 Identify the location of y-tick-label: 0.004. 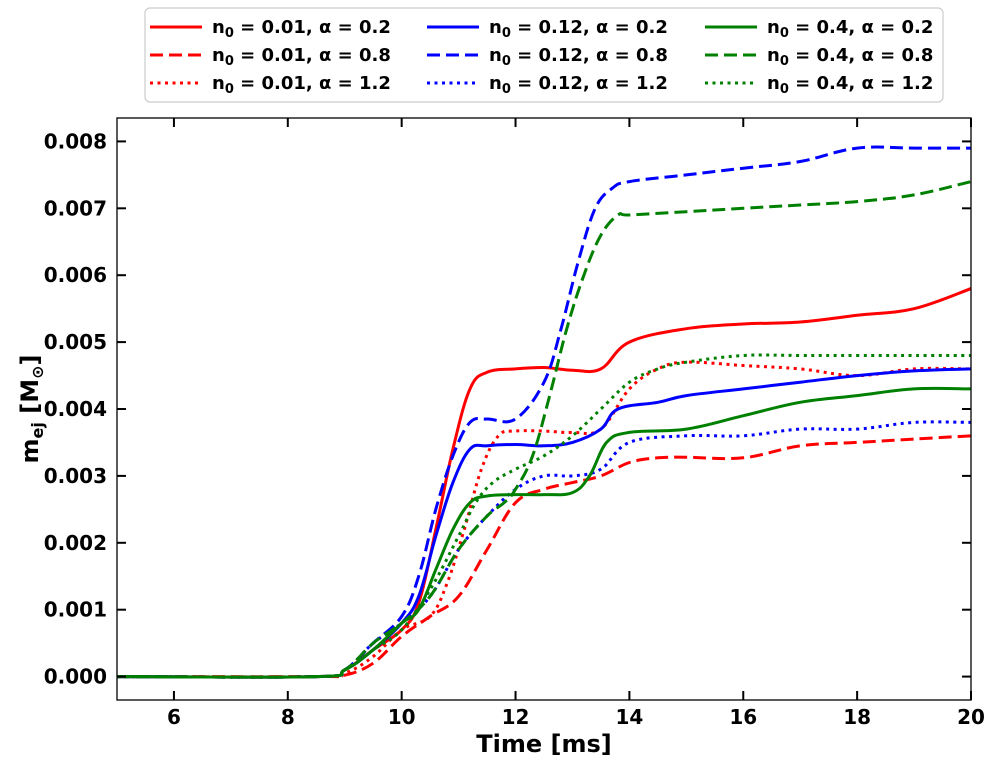
(75, 409).